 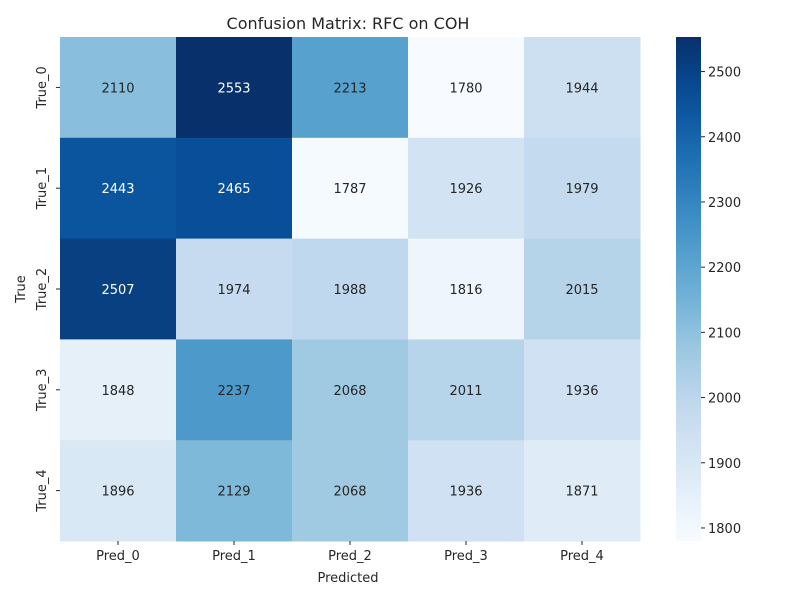 What do you see at coordinates (118, 556) in the screenshot?
I see `x-tick-label: Pred_0` at bounding box center [118, 556].